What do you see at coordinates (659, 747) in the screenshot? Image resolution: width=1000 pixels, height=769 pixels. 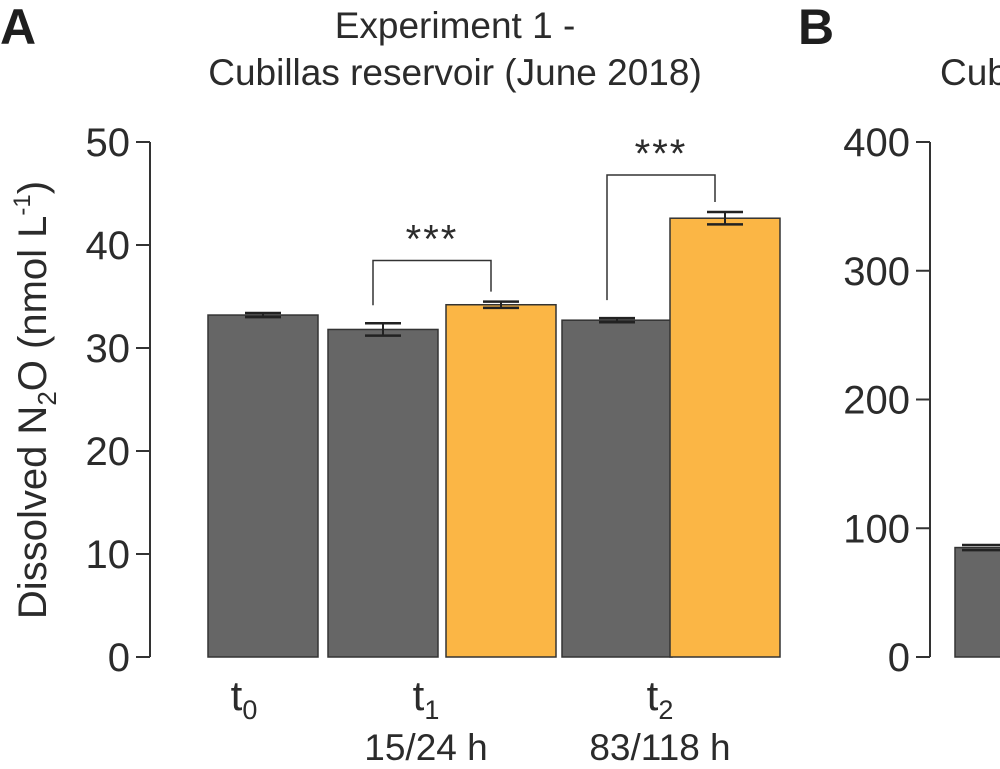 I see `panel-a-x-label-t2-time: 83/118 h` at bounding box center [659, 747].